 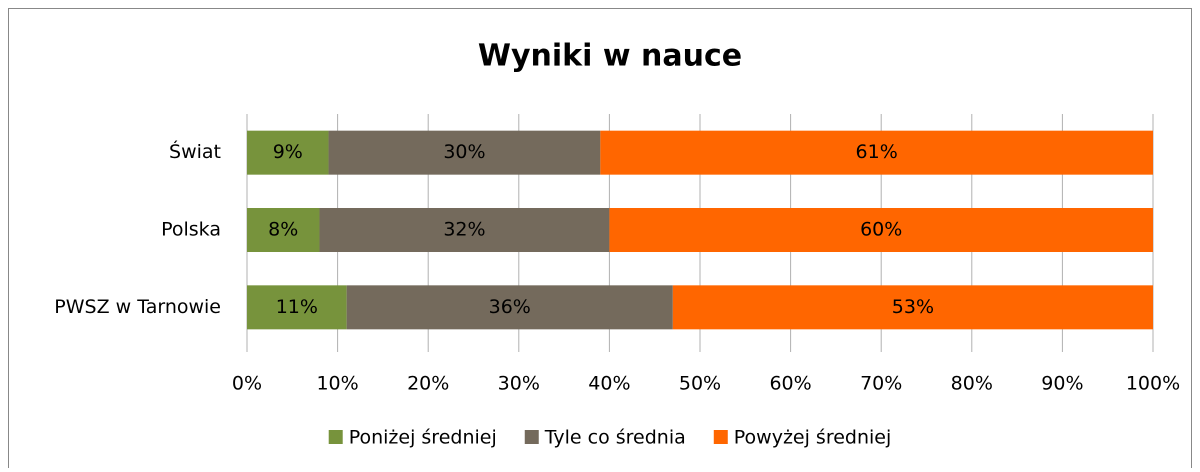 What do you see at coordinates (1153, 384) in the screenshot?
I see `x-tick-label: 100%` at bounding box center [1153, 384].